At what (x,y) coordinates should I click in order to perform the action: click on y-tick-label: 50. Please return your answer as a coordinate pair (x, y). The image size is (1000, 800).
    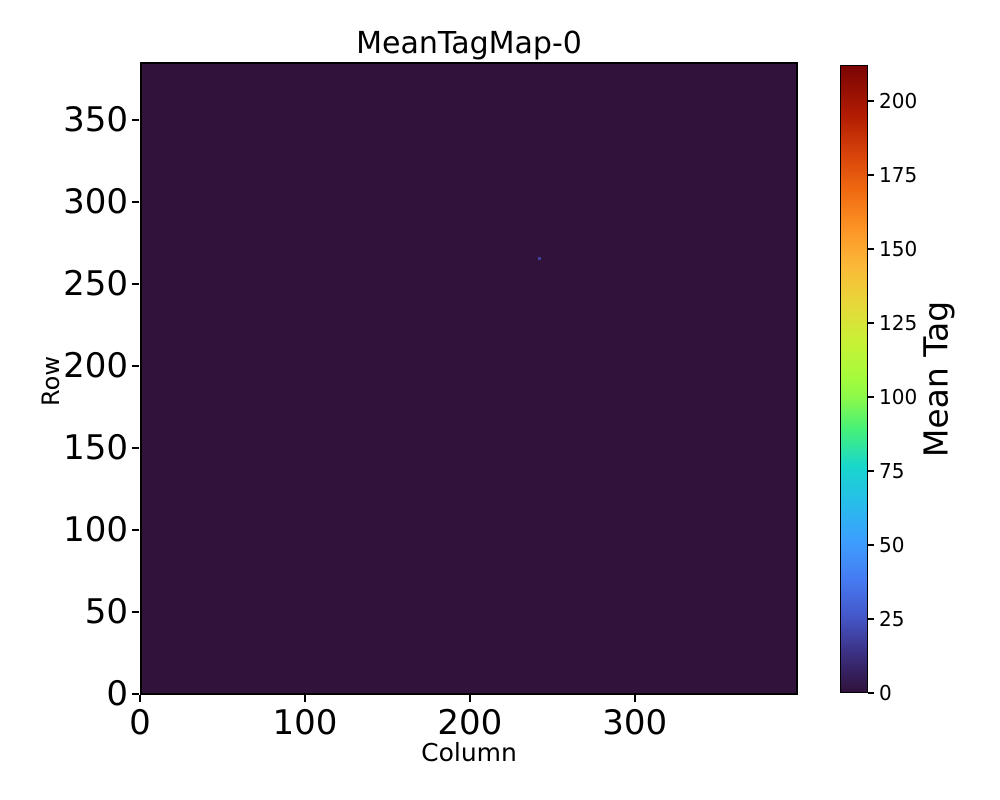
    Looking at the image, I should click on (106, 612).